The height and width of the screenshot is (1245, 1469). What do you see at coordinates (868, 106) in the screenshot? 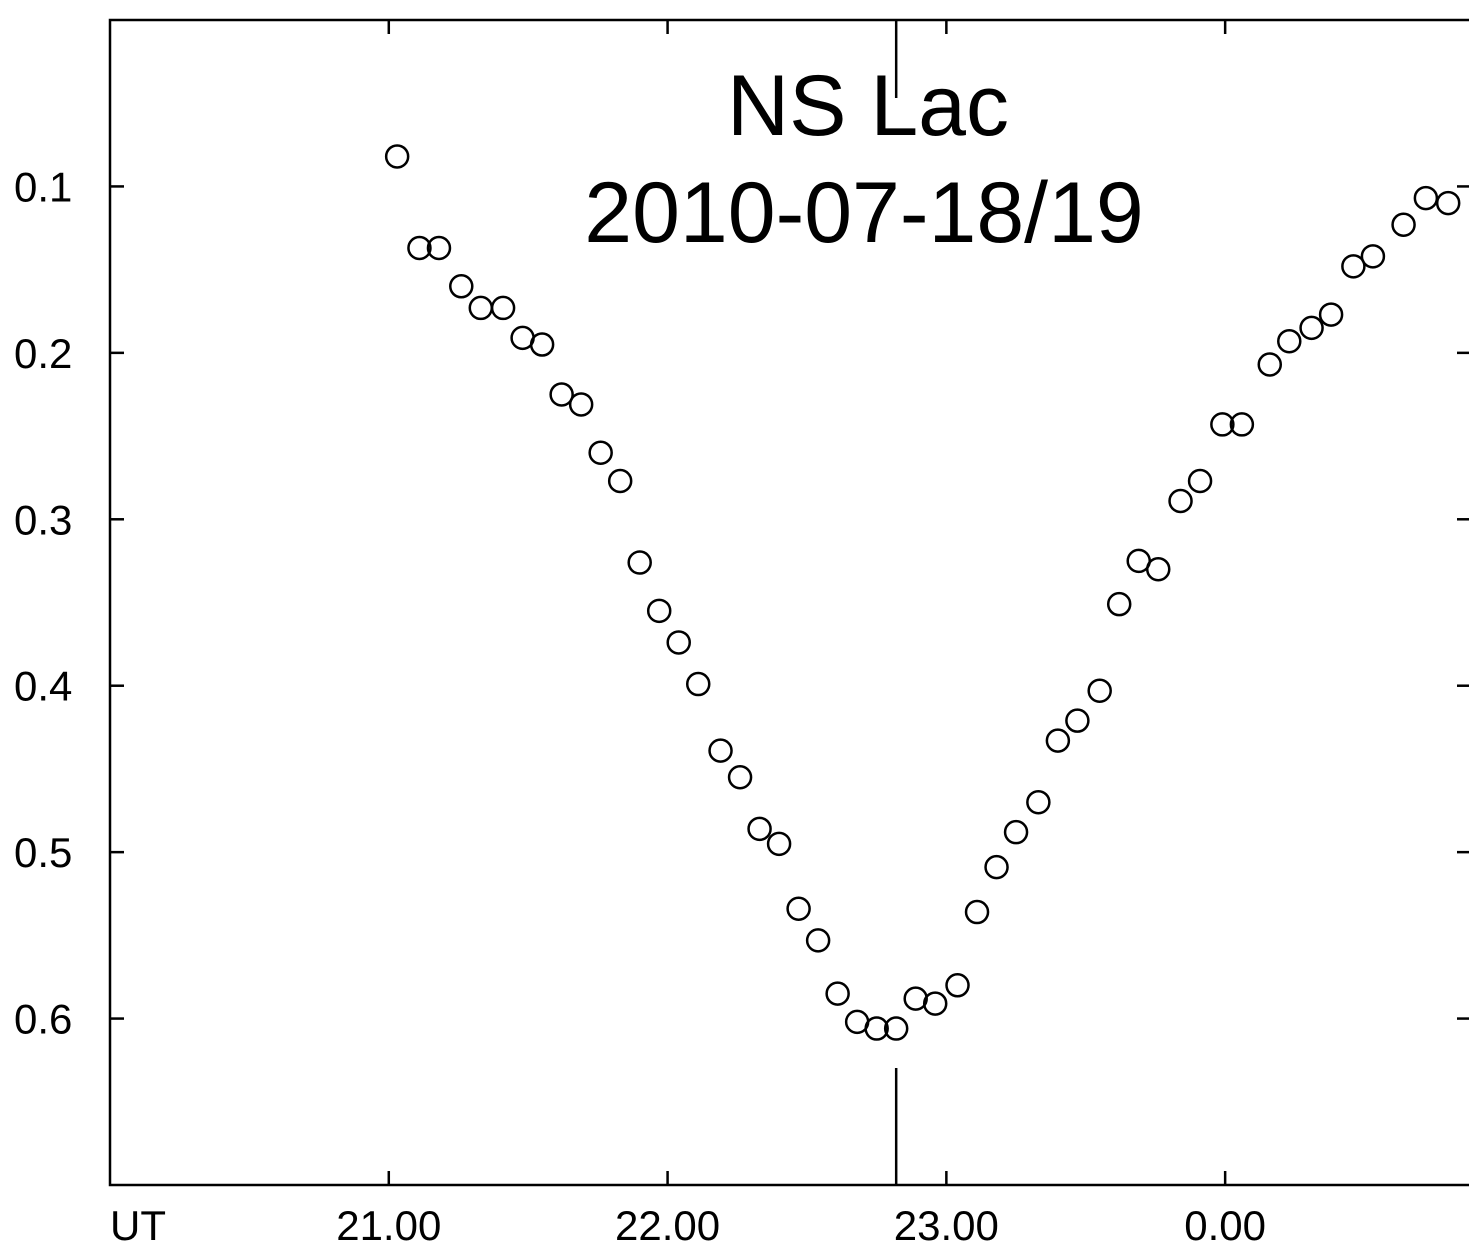
I see `chart-title: NS Lac` at bounding box center [868, 106].